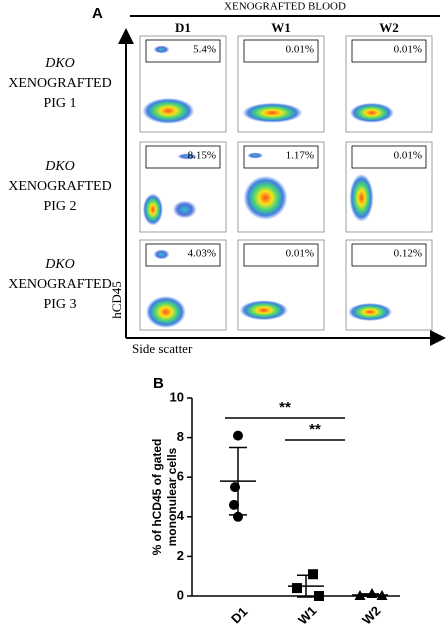 The height and width of the screenshot is (631, 447). What do you see at coordinates (183, 27) in the screenshot?
I see `column-header: D1` at bounding box center [183, 27].